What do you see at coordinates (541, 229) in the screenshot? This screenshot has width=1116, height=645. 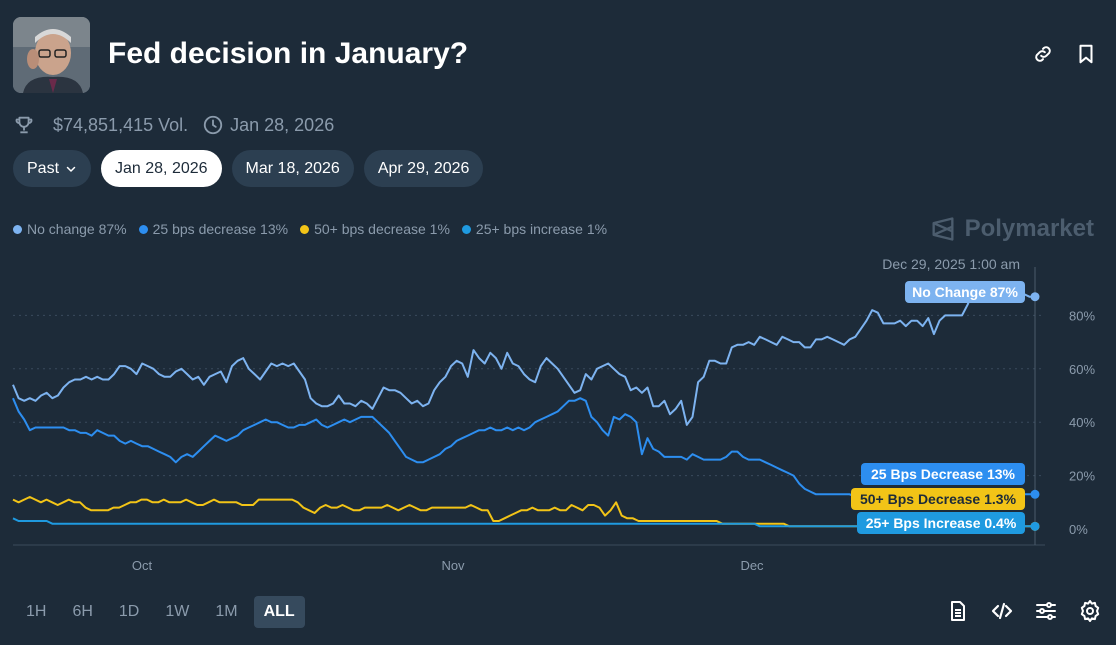 I see `legend-label: 25+ bps increase 1%` at bounding box center [541, 229].